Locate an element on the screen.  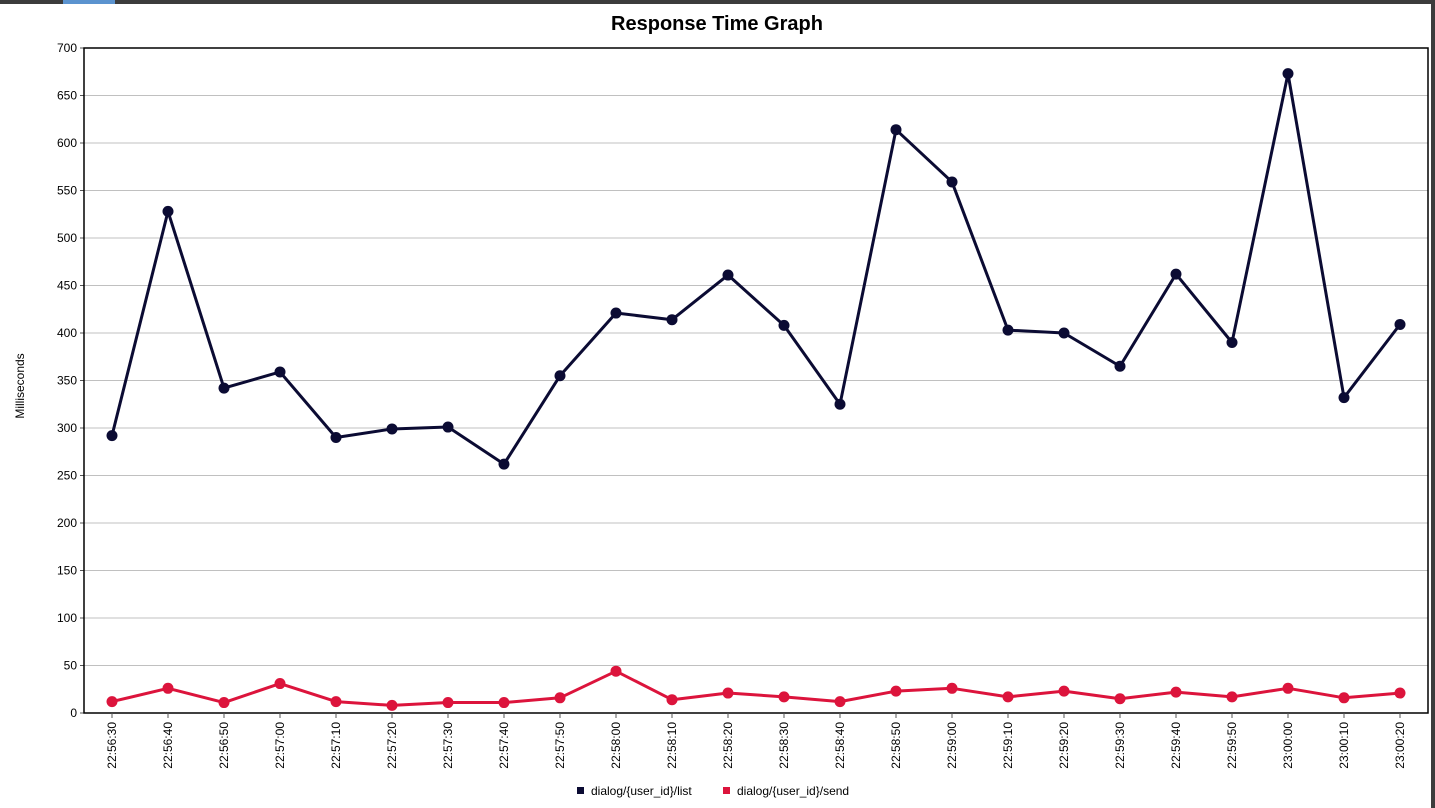
window-right-border is located at coordinates (1433, 404).